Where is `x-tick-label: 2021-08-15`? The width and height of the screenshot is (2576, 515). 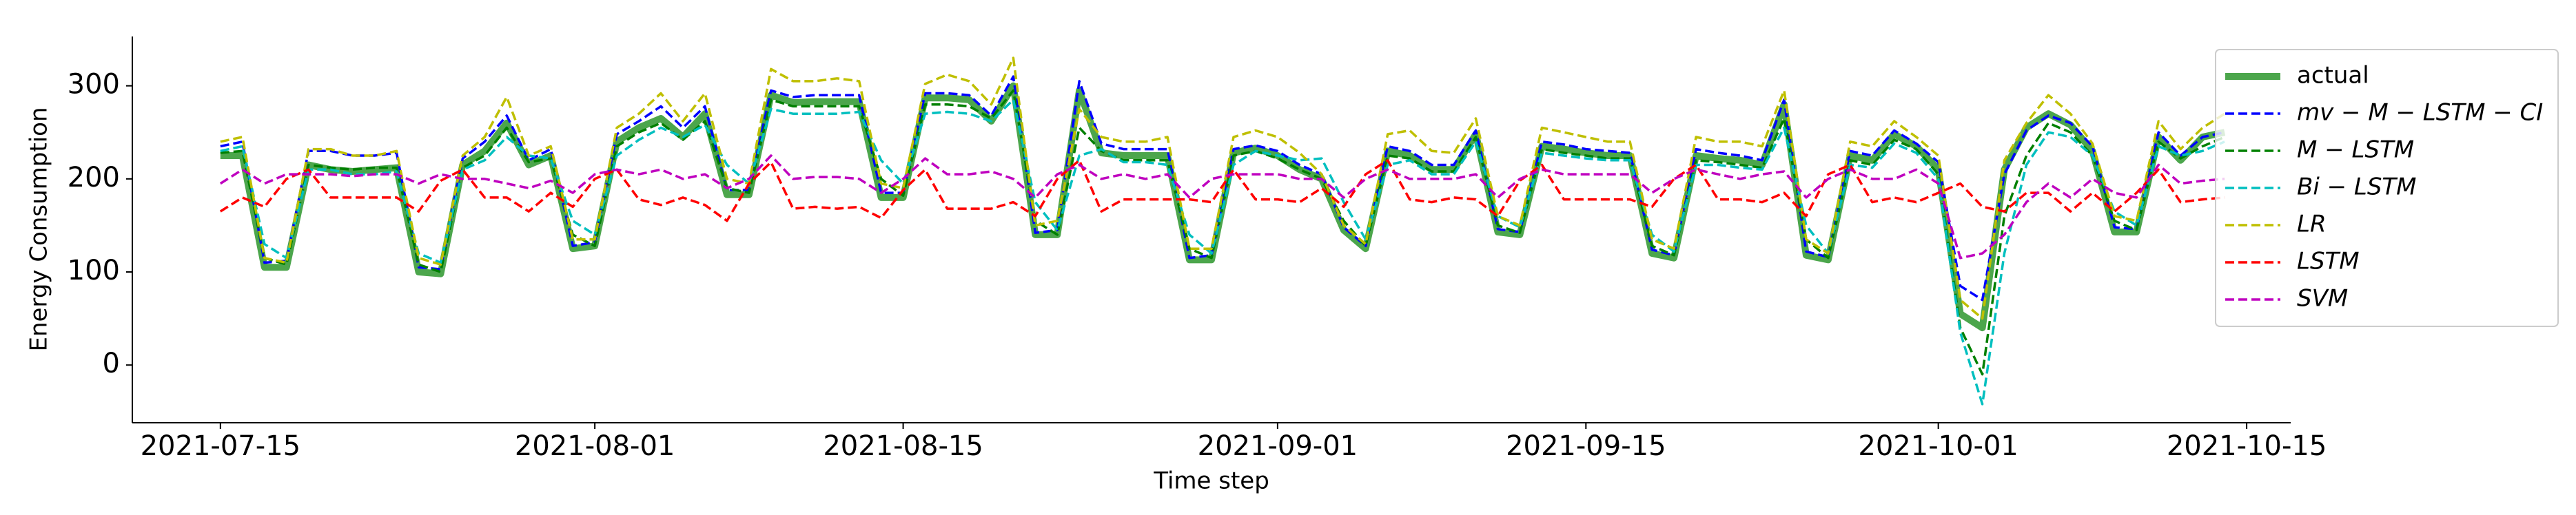
x-tick-label: 2021-08-15 is located at coordinates (903, 446).